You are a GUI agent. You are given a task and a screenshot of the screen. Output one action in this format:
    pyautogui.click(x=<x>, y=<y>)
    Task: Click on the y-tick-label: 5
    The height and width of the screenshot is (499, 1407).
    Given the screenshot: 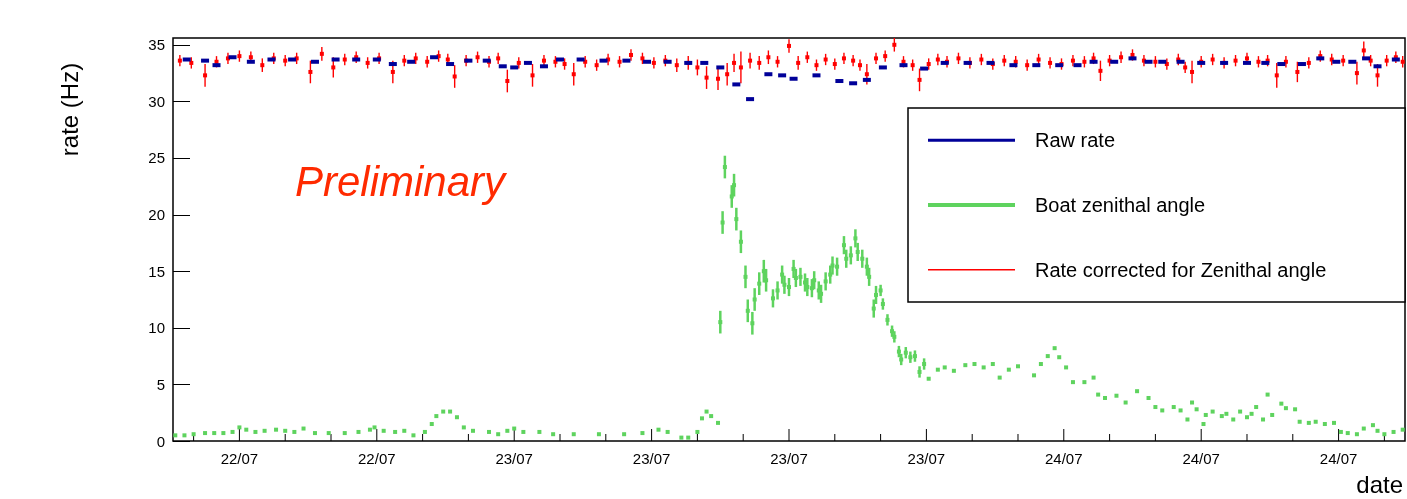 What is the action you would take?
    pyautogui.click(x=160, y=384)
    